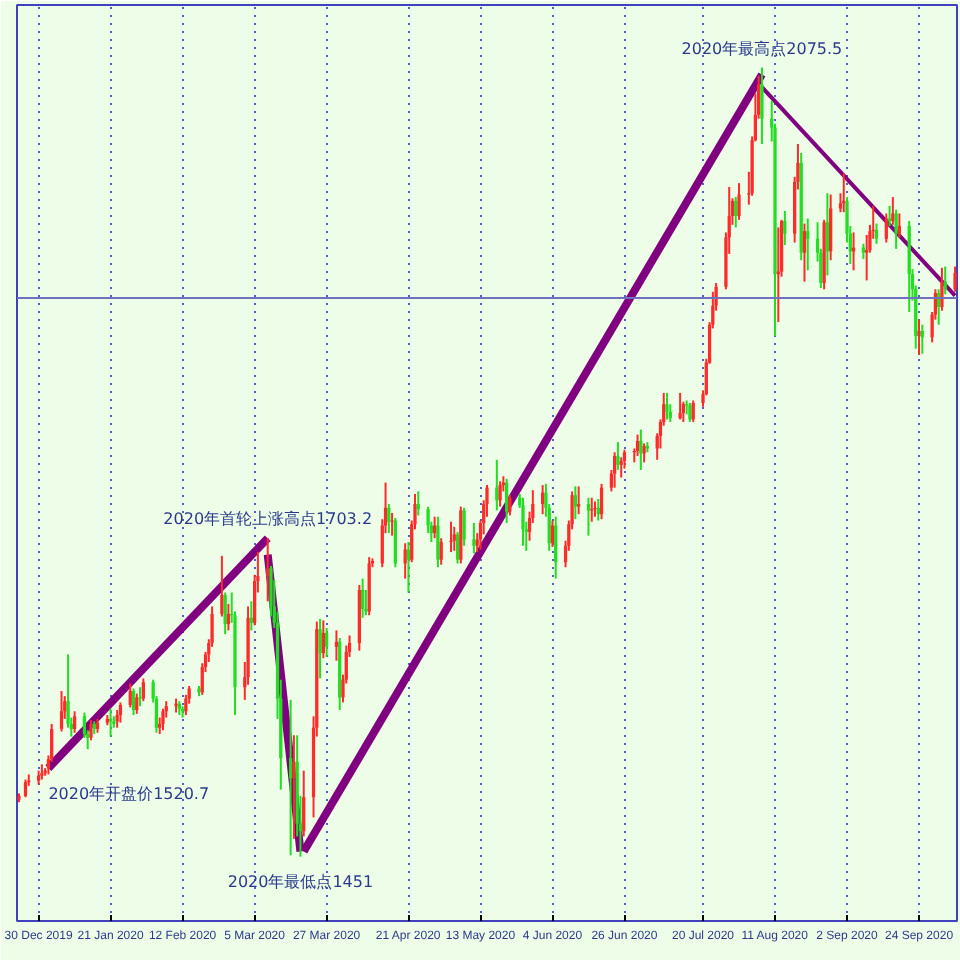 This screenshot has width=960, height=960. Describe the element at coordinates (129, 793) in the screenshot. I see `annotation: 2020年开盘价1520.7` at that location.